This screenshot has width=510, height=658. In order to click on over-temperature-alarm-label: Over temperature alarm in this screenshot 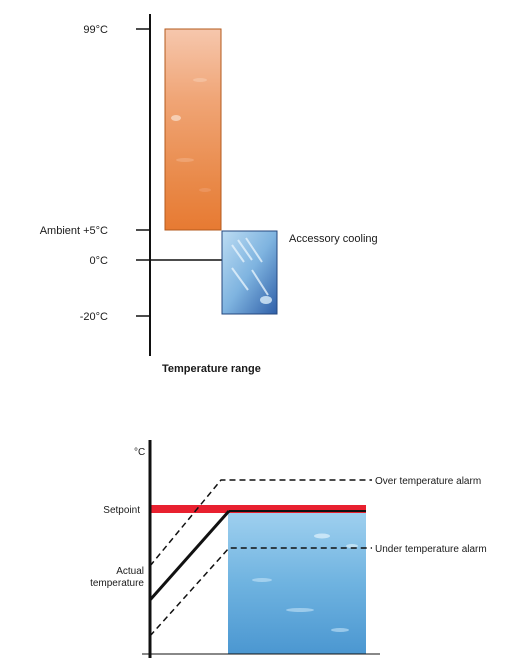, I will do `click(428, 481)`.